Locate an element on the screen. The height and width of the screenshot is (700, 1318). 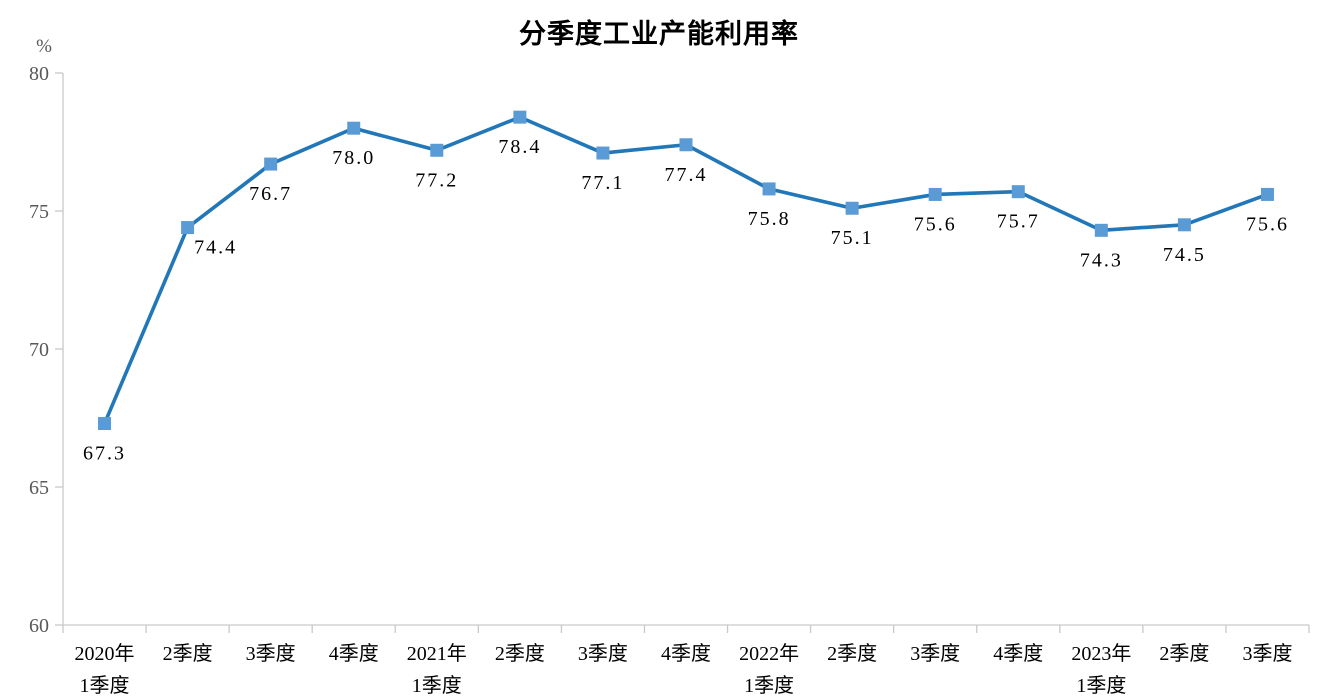
x-tick-label: 2021年 is located at coordinates (437, 653).